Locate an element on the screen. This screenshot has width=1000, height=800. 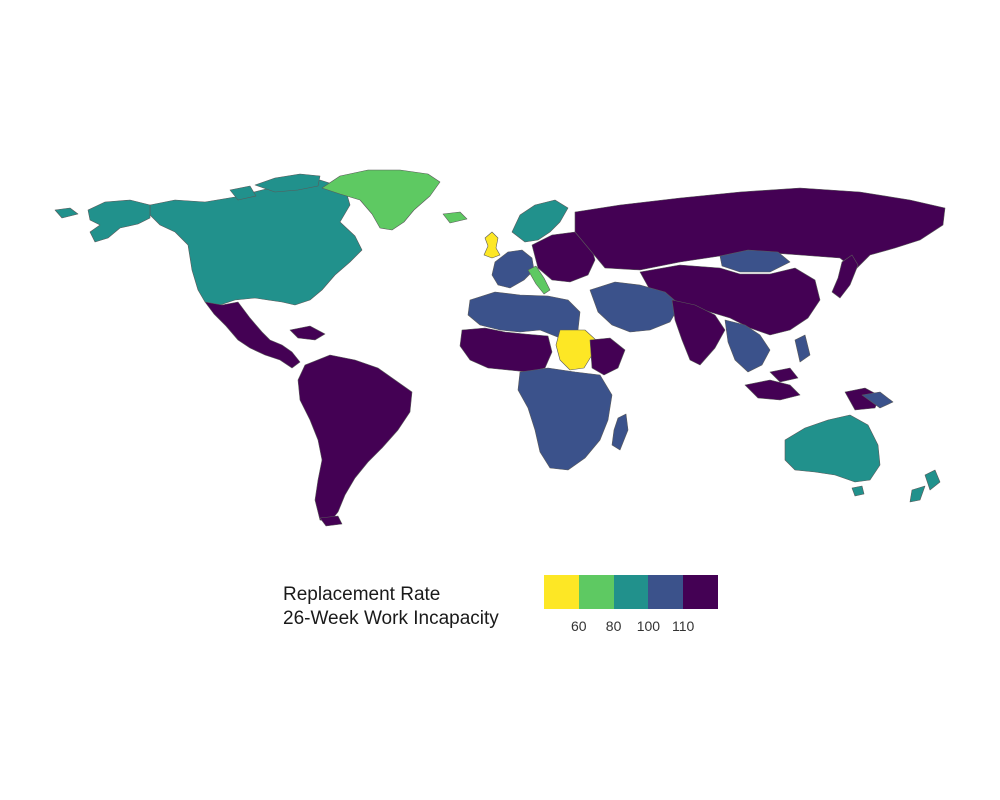
legend-tick-label: 60 is located at coordinates (579, 626).